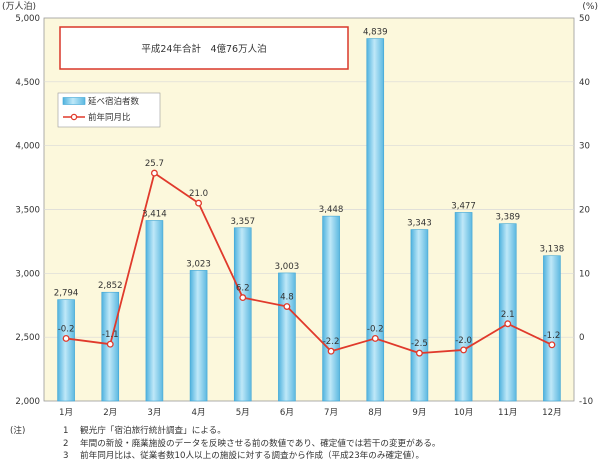 Image resolution: width=600 pixels, height=463 pixels. I want to click on bar-value-label: 3,477, so click(463, 206).